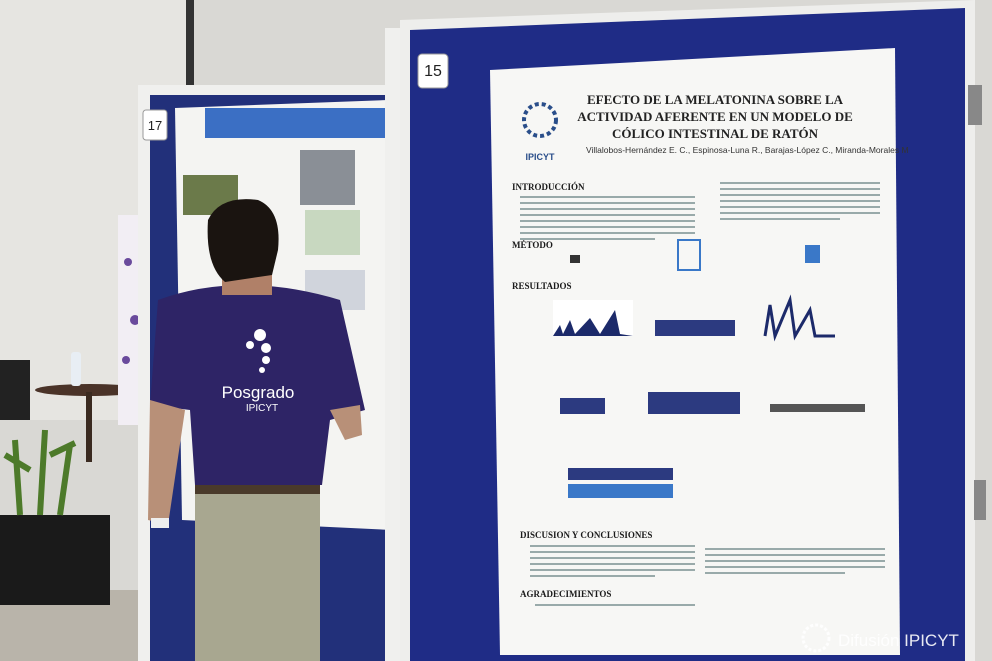  Describe the element at coordinates (816, 638) in the screenshot. I see `watermark-logo` at that location.